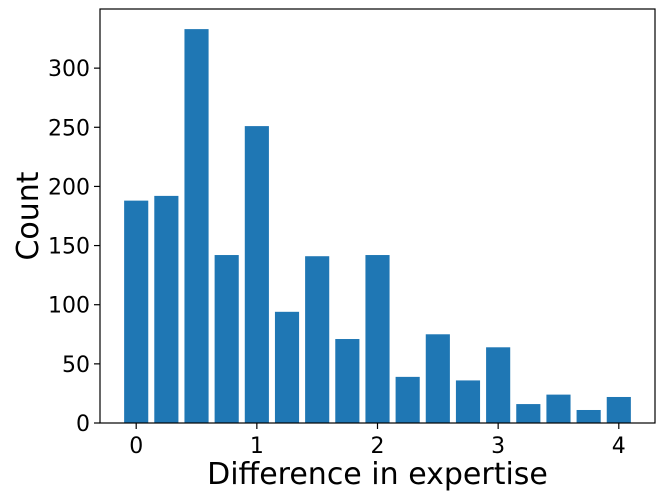  What do you see at coordinates (76, 365) in the screenshot?
I see `y-tick-label: 50` at bounding box center [76, 365].